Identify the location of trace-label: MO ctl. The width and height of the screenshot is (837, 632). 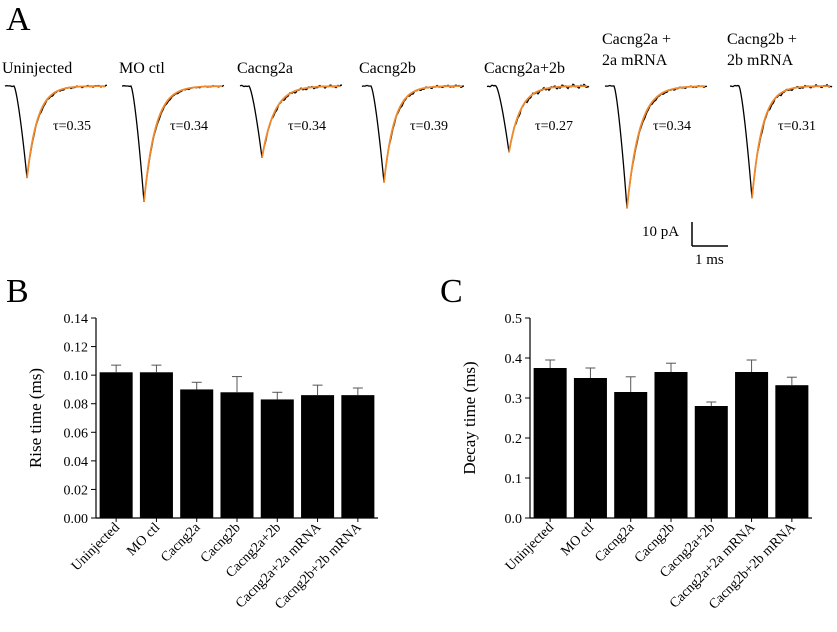
(142, 68).